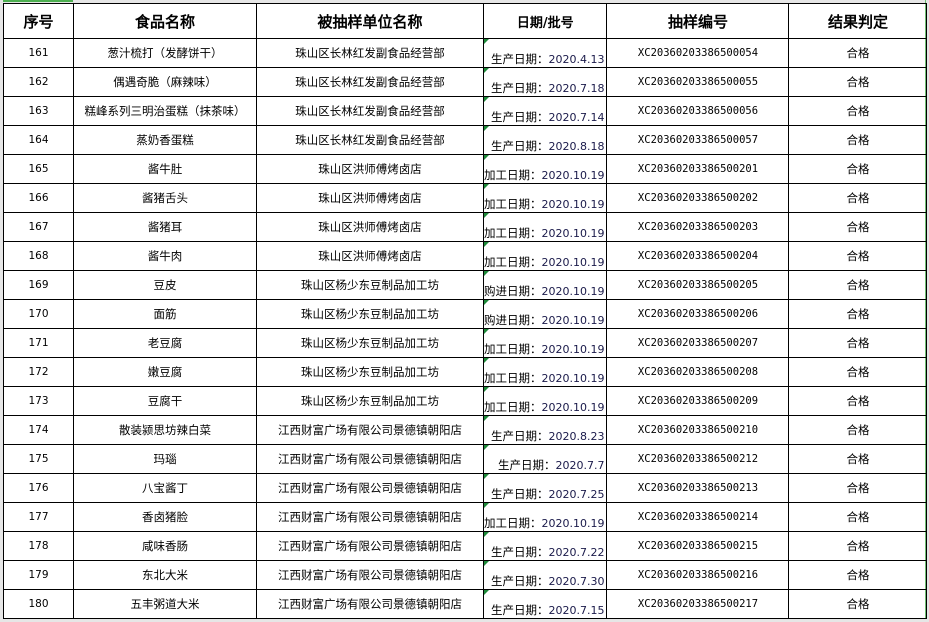  What do you see at coordinates (38, 575) in the screenshot?
I see `cell-no: 179` at bounding box center [38, 575].